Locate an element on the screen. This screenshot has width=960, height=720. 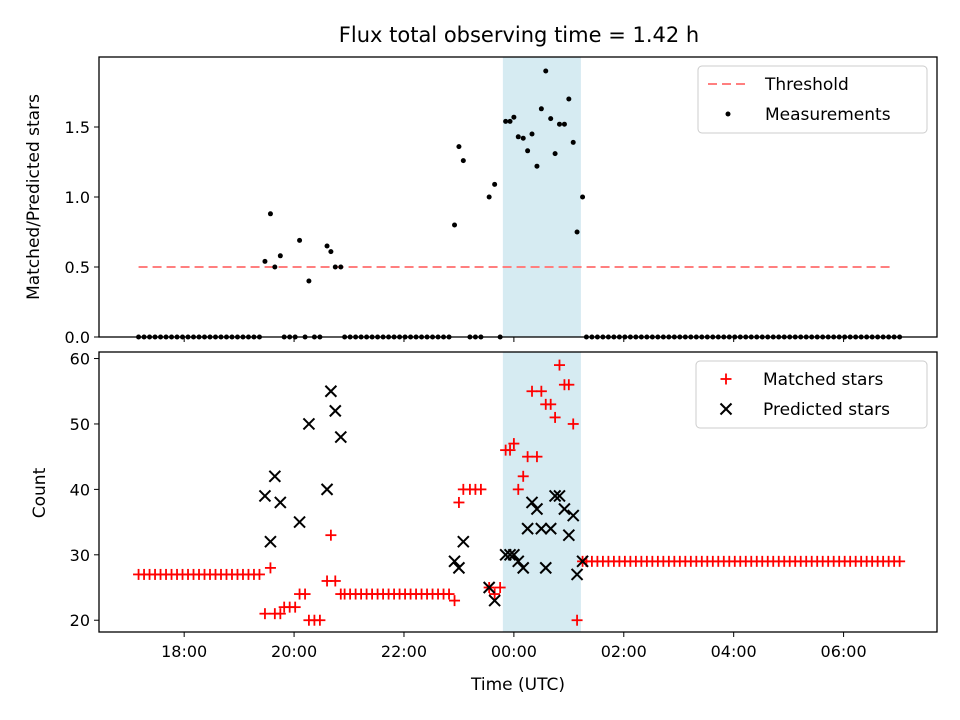
ratio-y-axis-label: Matched/Predicted stars is located at coordinates (34, 197).